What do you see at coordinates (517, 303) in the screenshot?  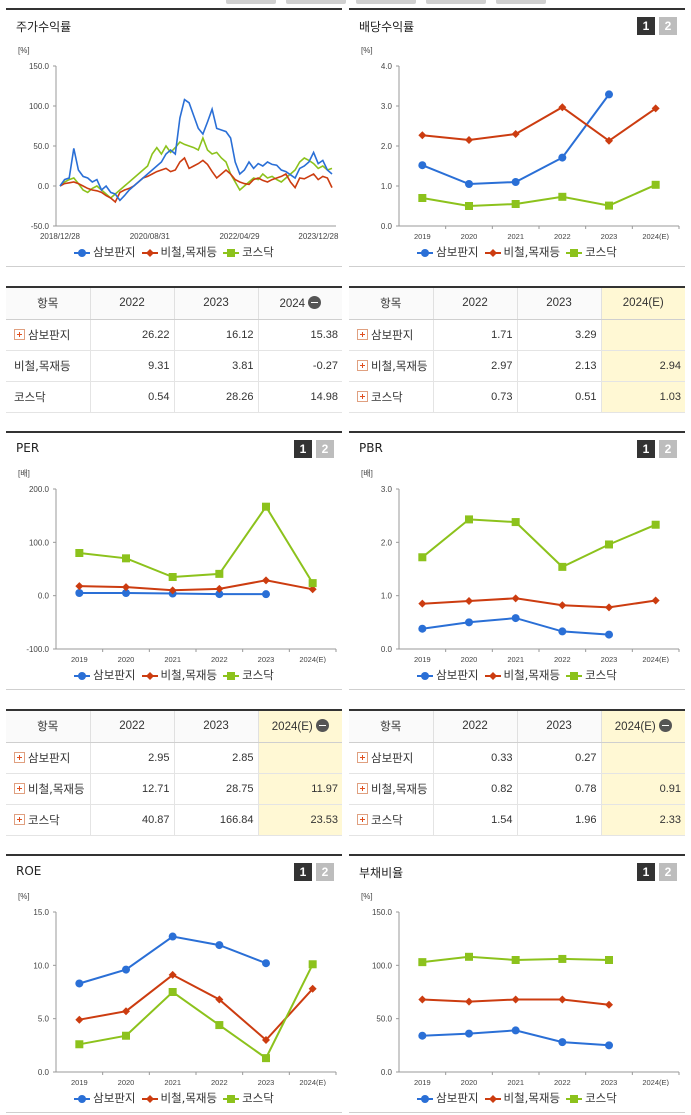 I see `table-header-row: 항목 2022 2023 2024(E)` at bounding box center [517, 303].